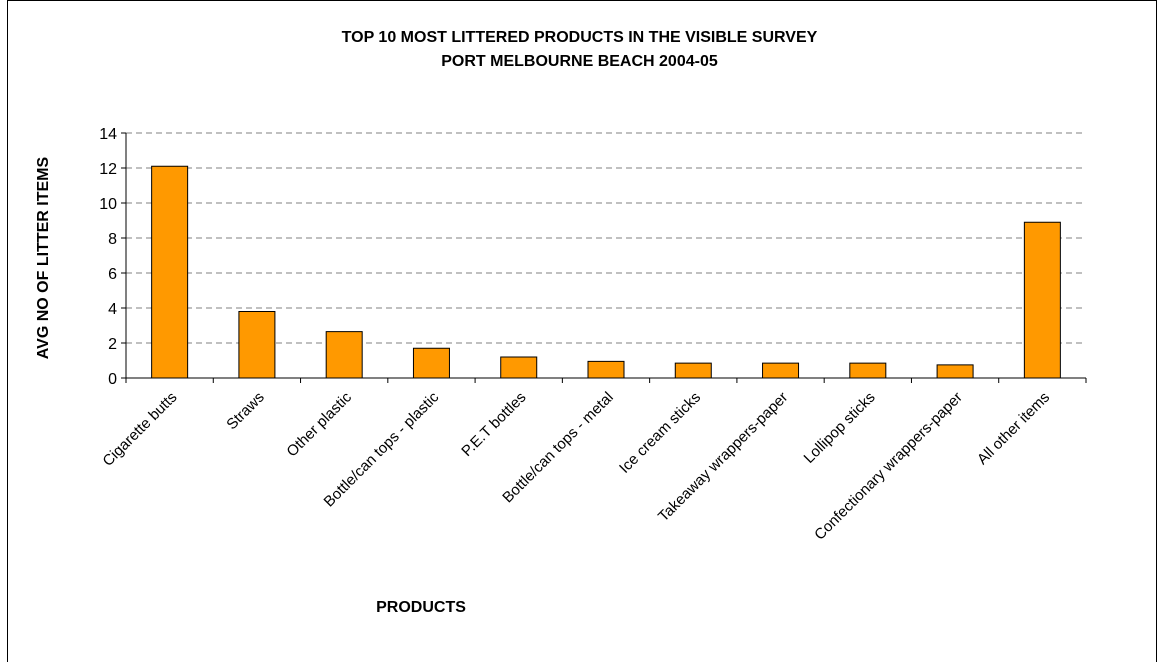  What do you see at coordinates (421, 607) in the screenshot?
I see `x-axis-label: PRODUCTS` at bounding box center [421, 607].